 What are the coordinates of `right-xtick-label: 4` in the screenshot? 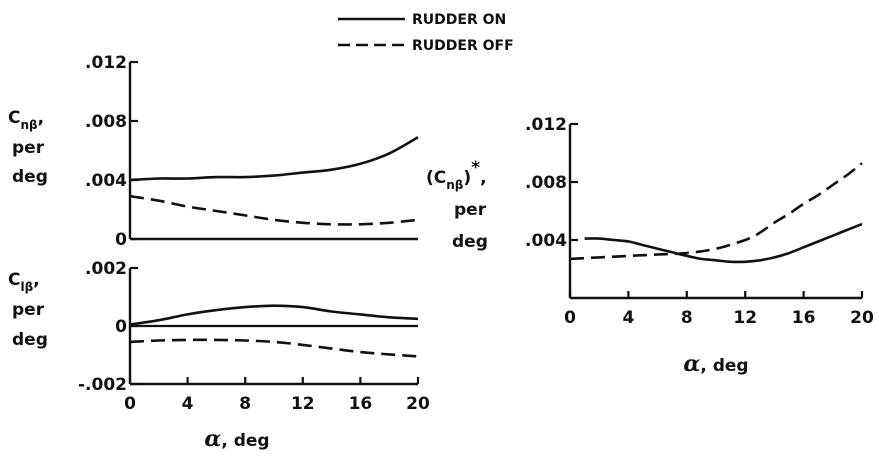 It's located at (628, 318).